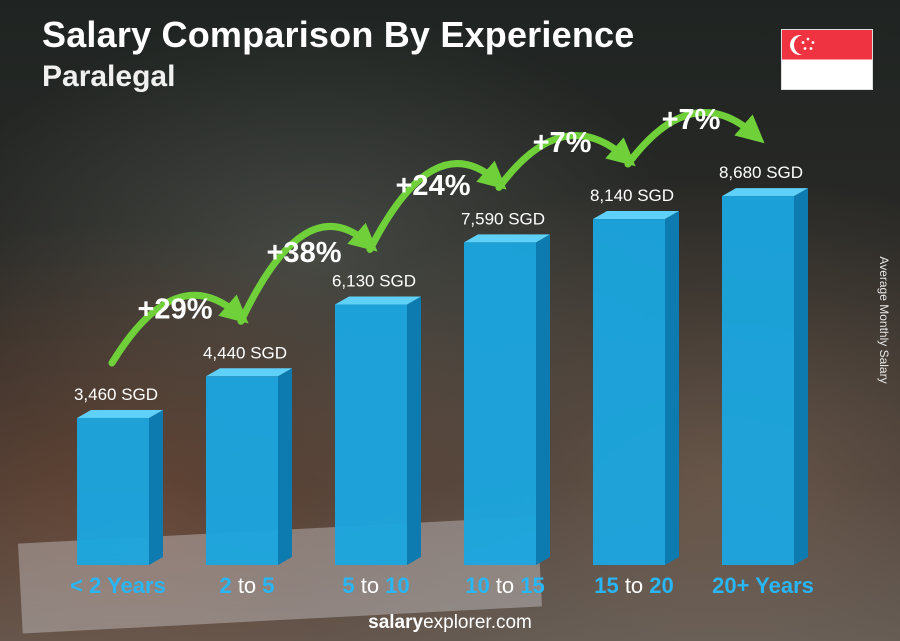 The width and height of the screenshot is (900, 641). I want to click on value-label-2: 6,130 SGD, so click(374, 280).